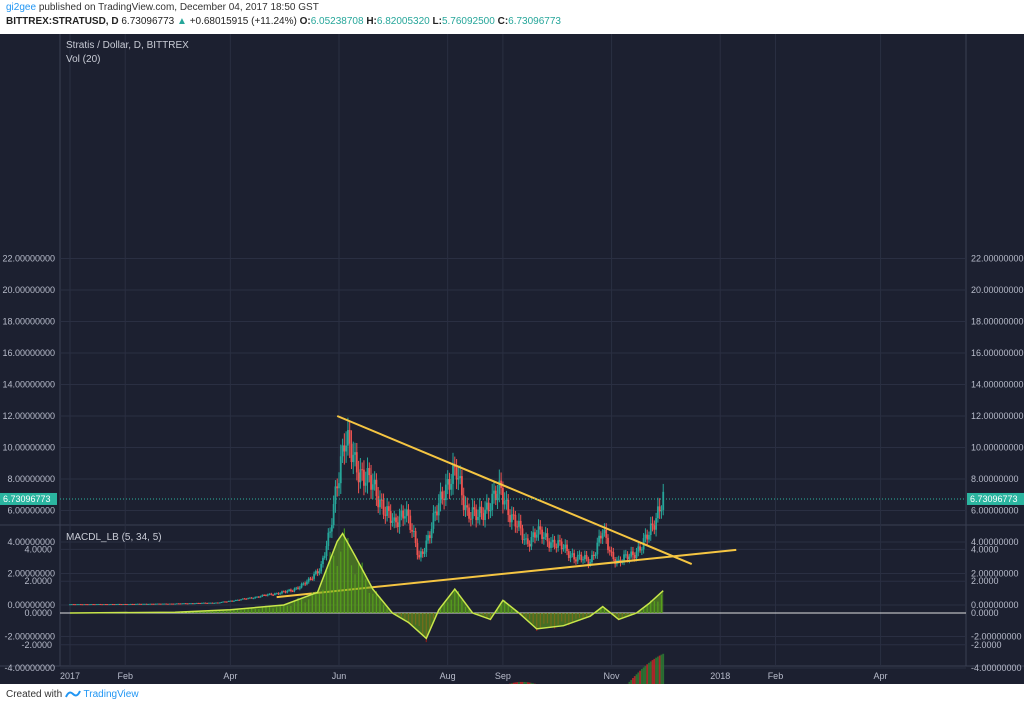 The image size is (1024, 707). What do you see at coordinates (996, 668) in the screenshot?
I see `y-tick-label-right: -4.00000000` at bounding box center [996, 668].